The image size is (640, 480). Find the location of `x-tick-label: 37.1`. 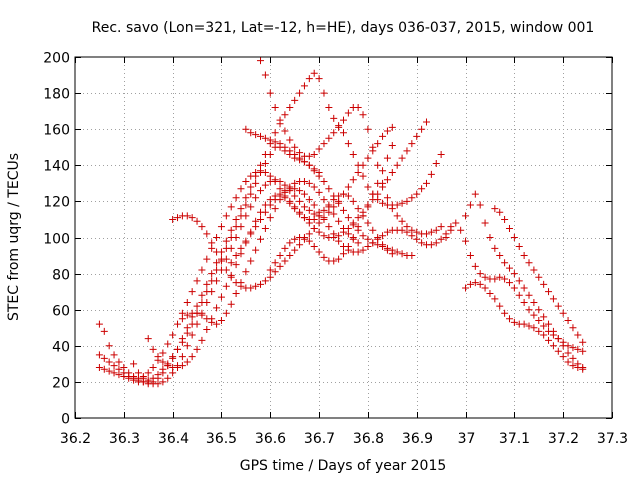

x-tick-label: 37.1 is located at coordinates (514, 439).